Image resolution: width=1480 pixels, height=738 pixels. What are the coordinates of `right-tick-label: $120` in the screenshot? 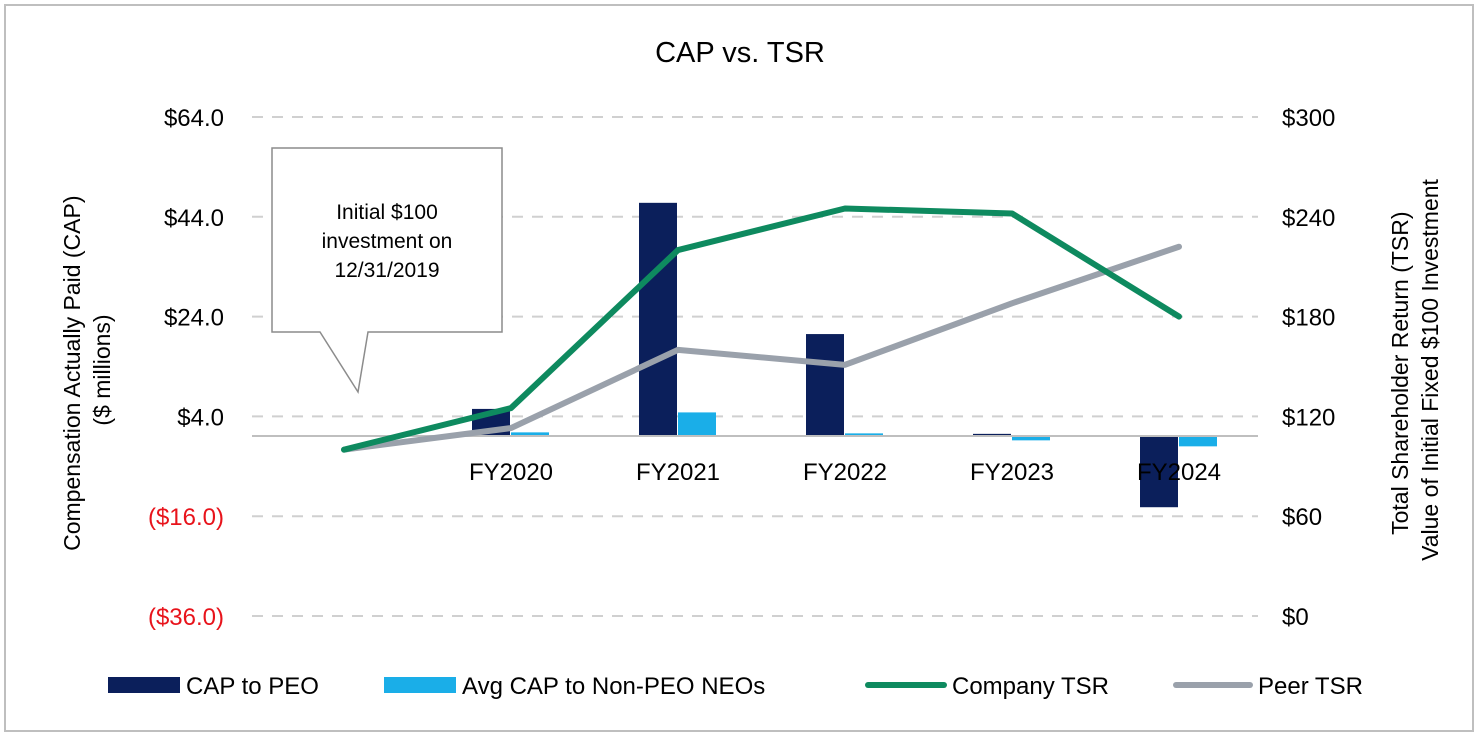 It's located at (1308, 417).